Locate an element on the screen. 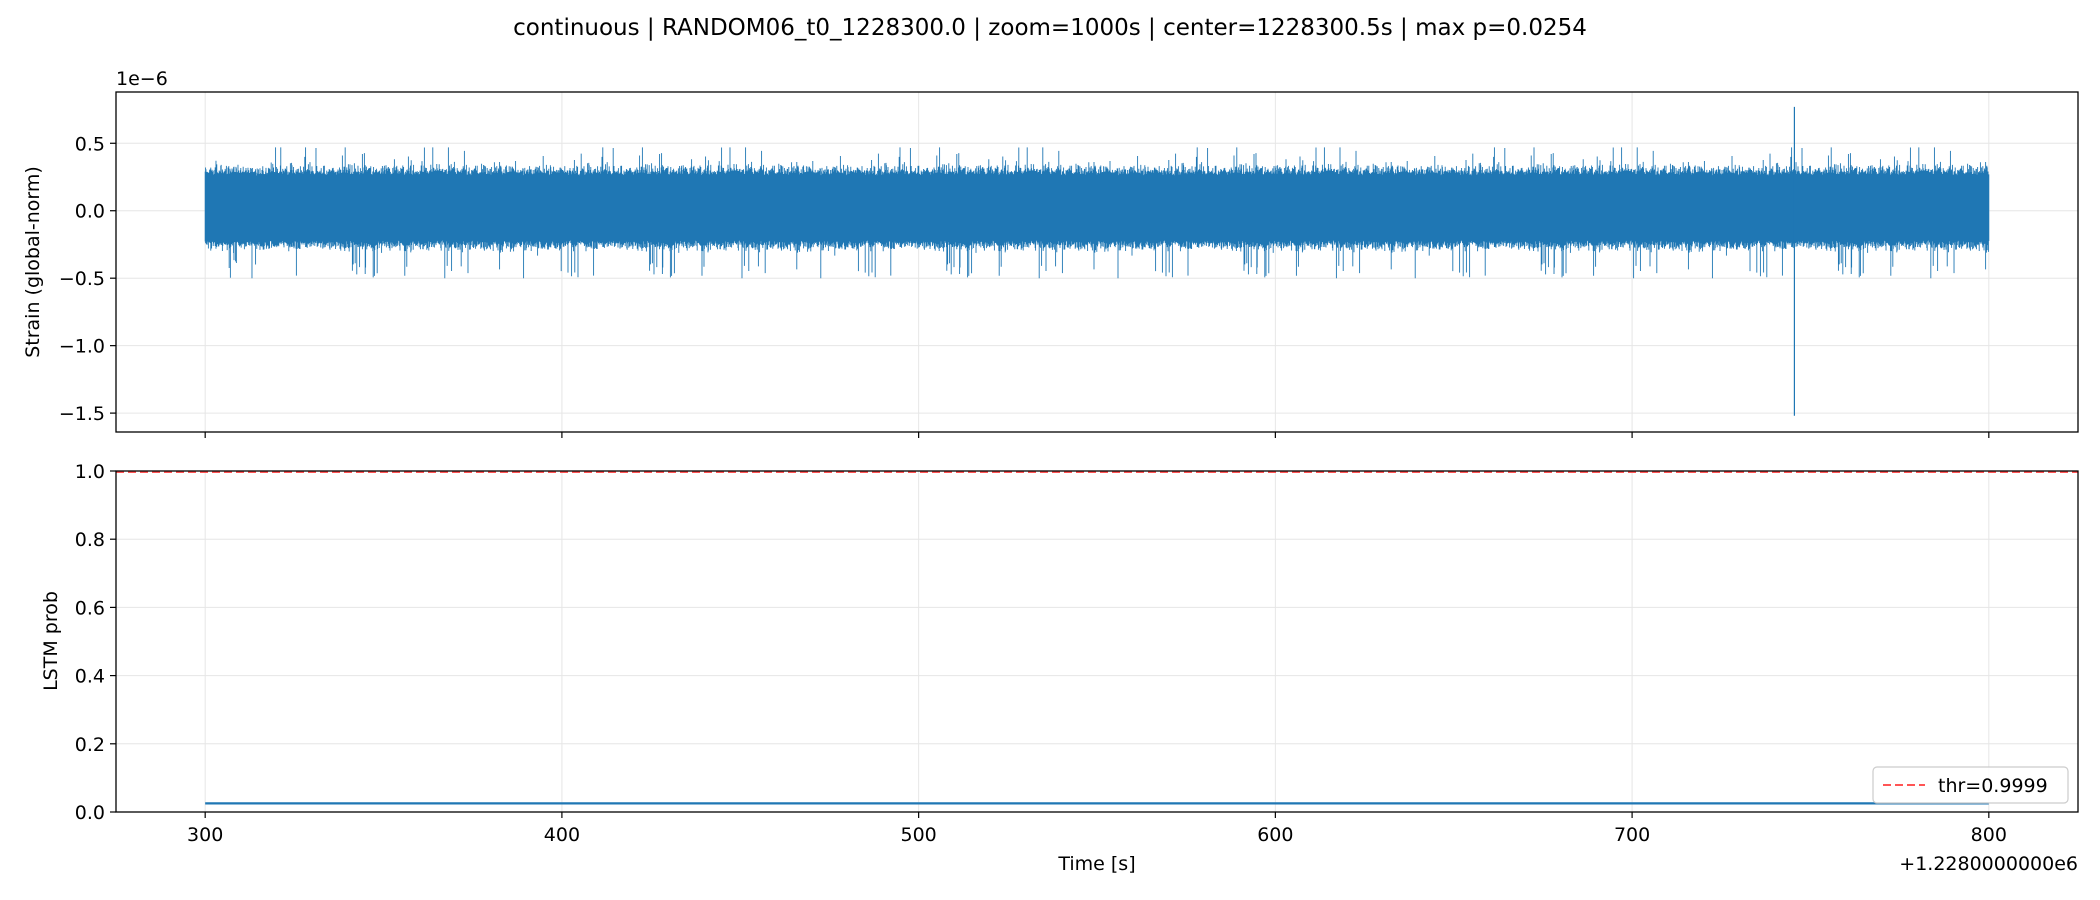 Image resolution: width=2100 pixels, height=900 pixels. probability-y-tick-label: 0.4 is located at coordinates (90, 677).